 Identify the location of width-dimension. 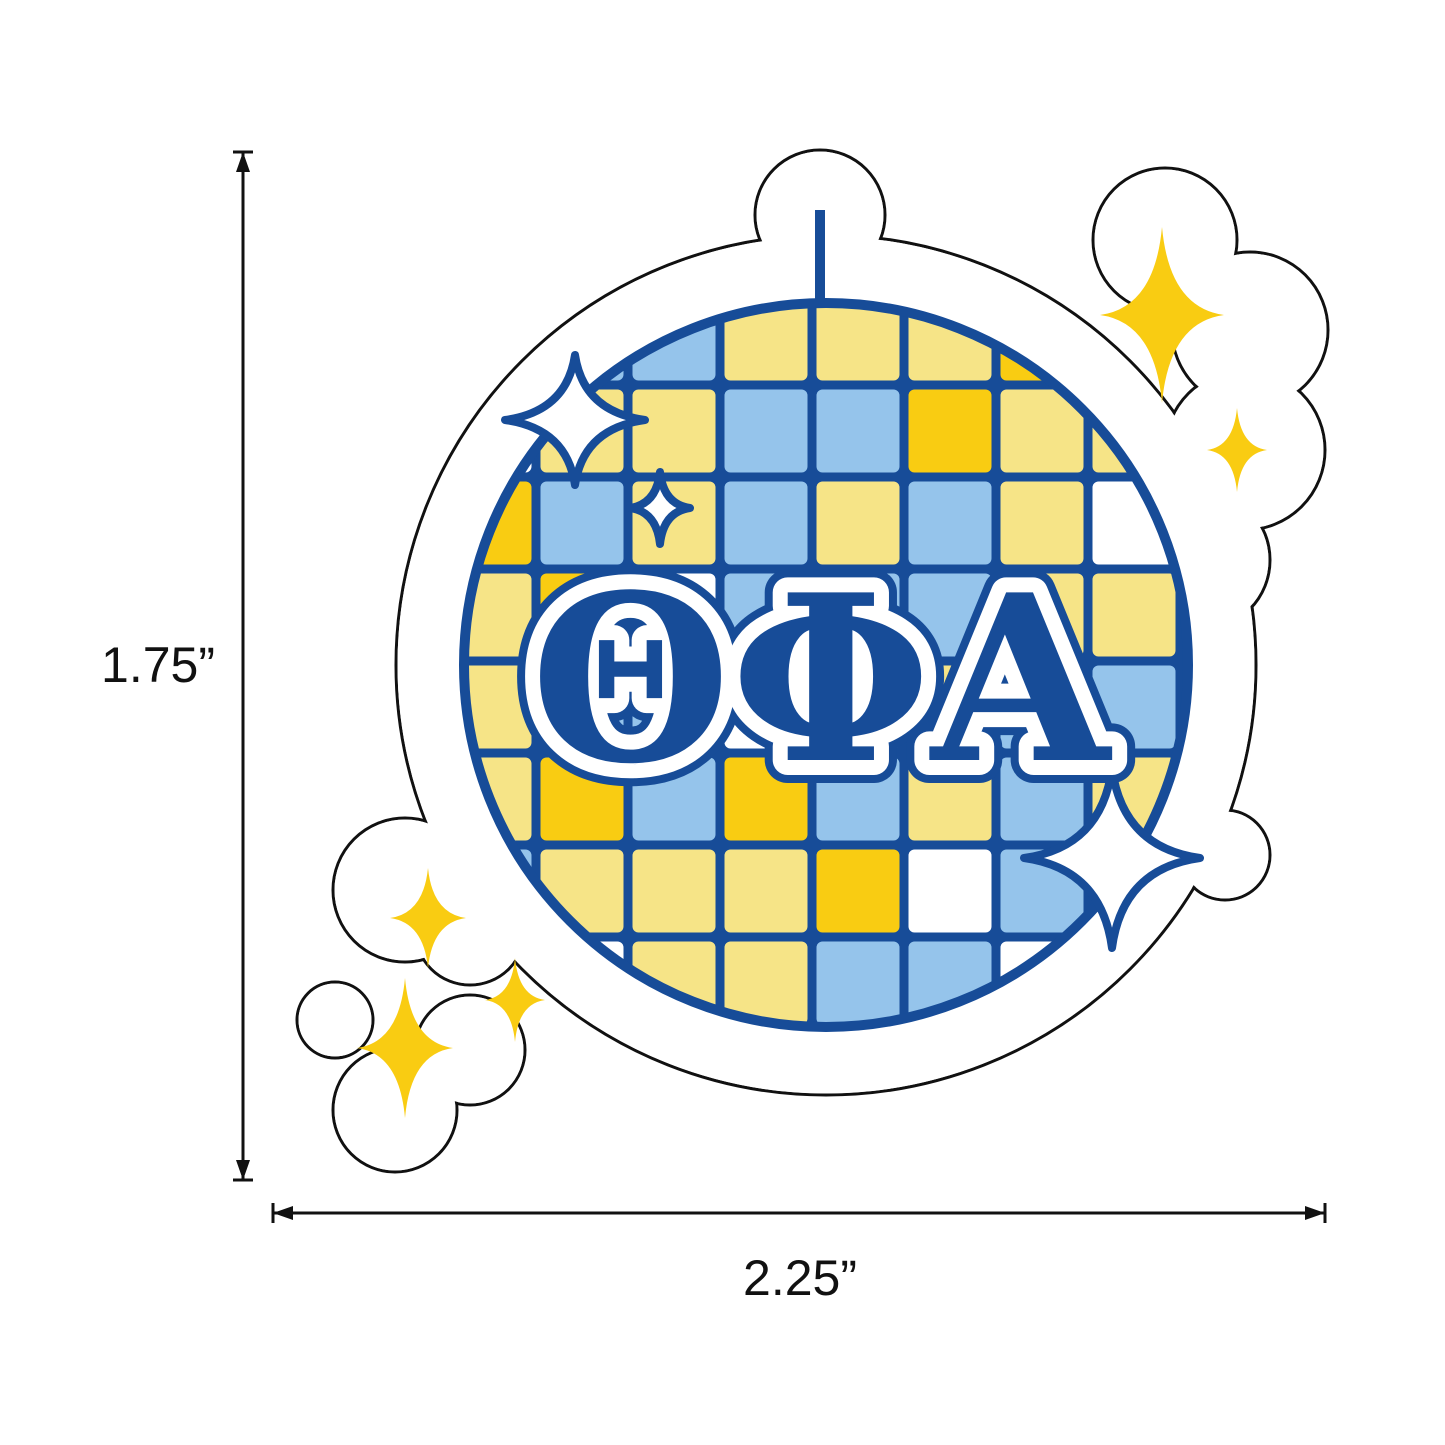
(799, 1213).